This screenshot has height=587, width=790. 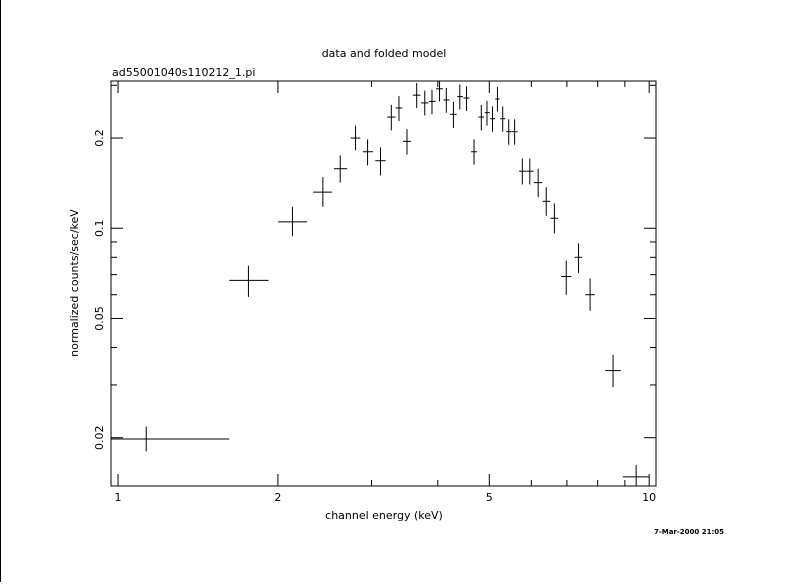 I want to click on x-tick-label: 5, so click(x=489, y=497).